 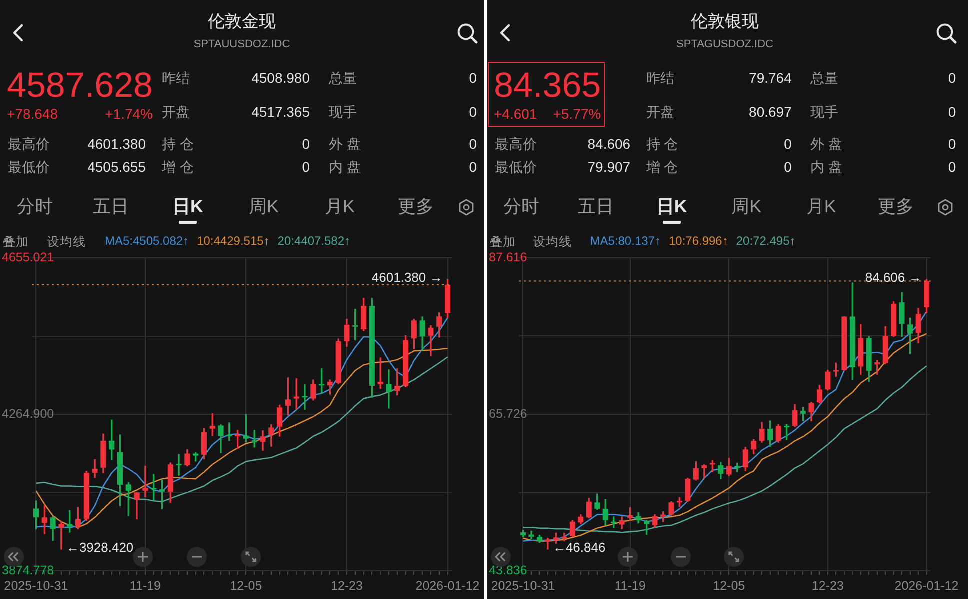 I want to click on y-tick-label: 65.726, so click(x=508, y=413).